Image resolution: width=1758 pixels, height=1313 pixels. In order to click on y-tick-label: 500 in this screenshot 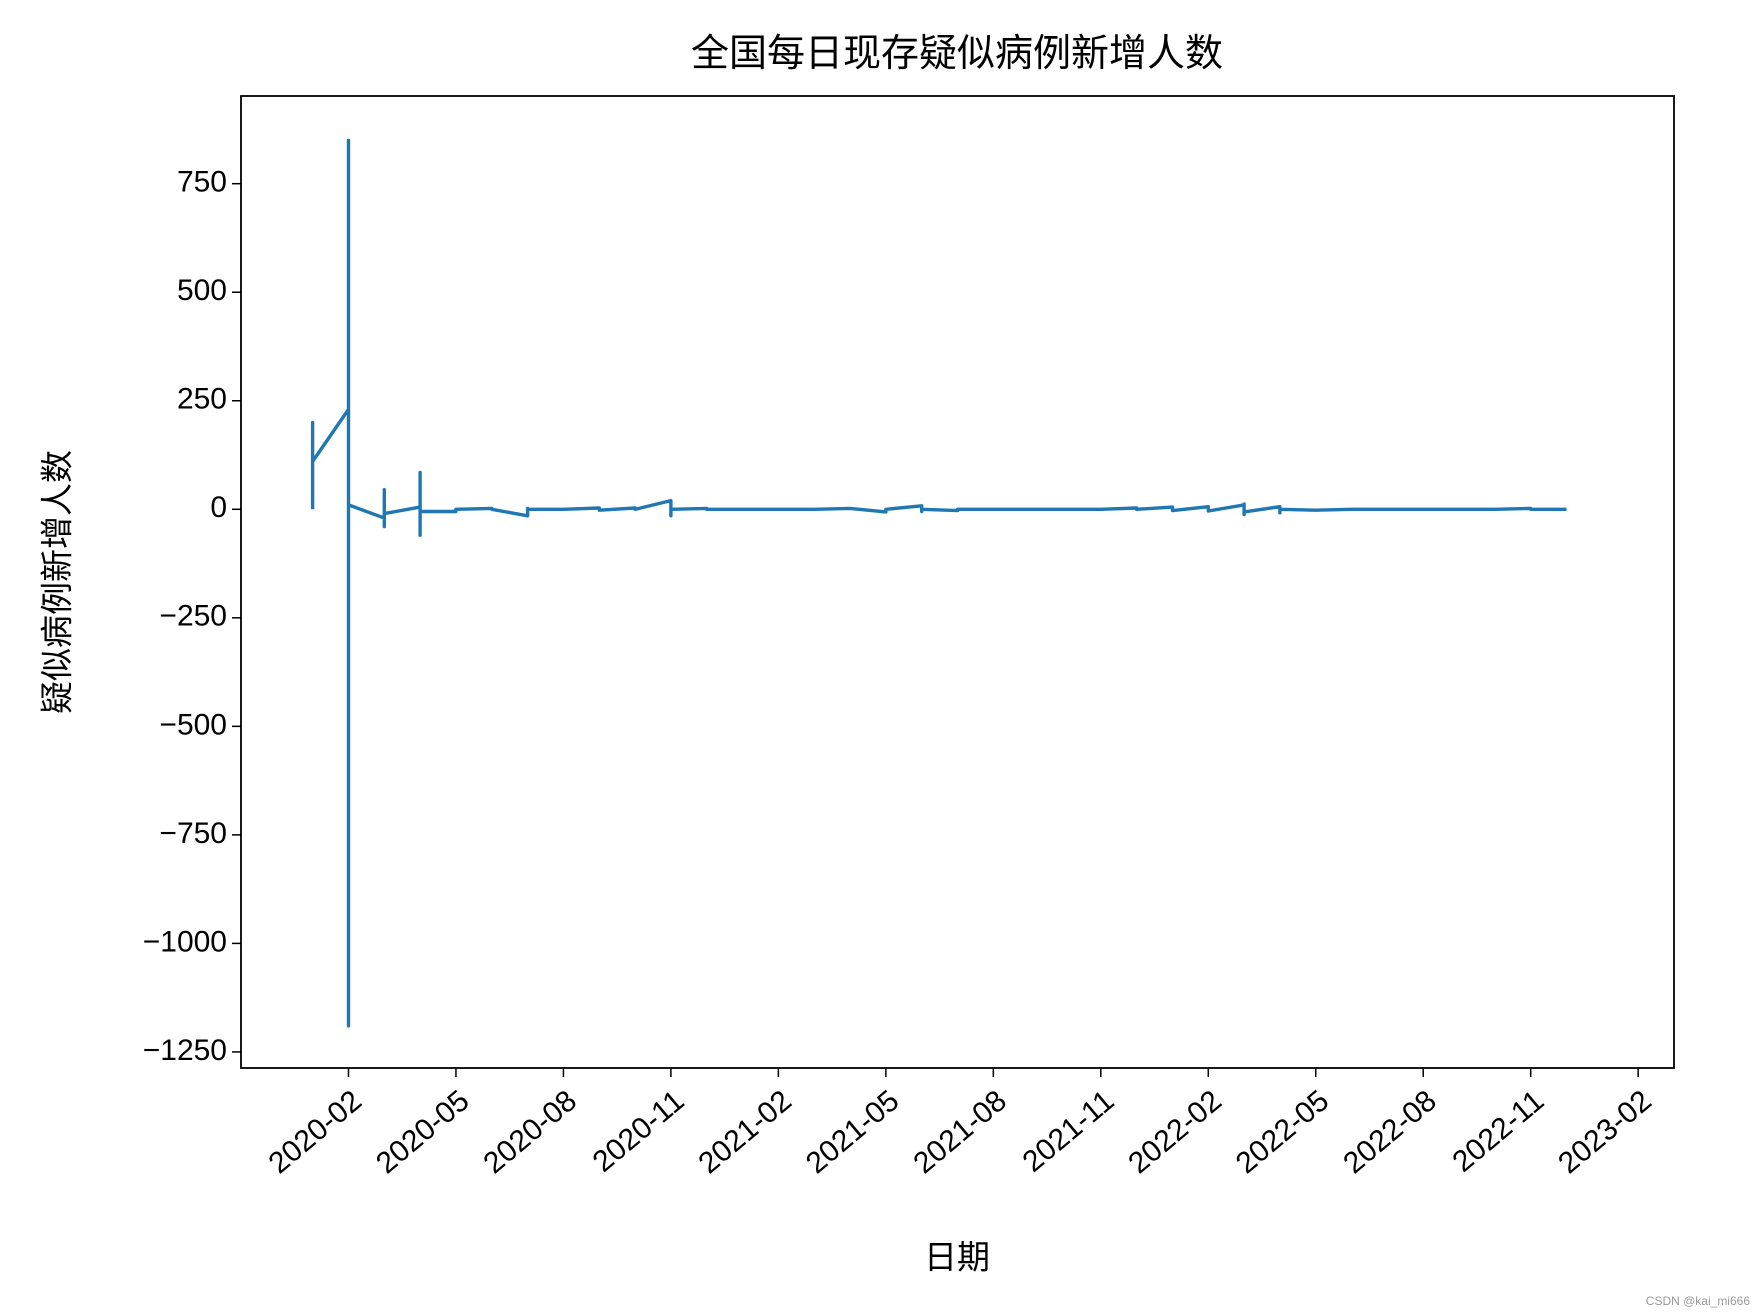, I will do `click(202, 290)`.